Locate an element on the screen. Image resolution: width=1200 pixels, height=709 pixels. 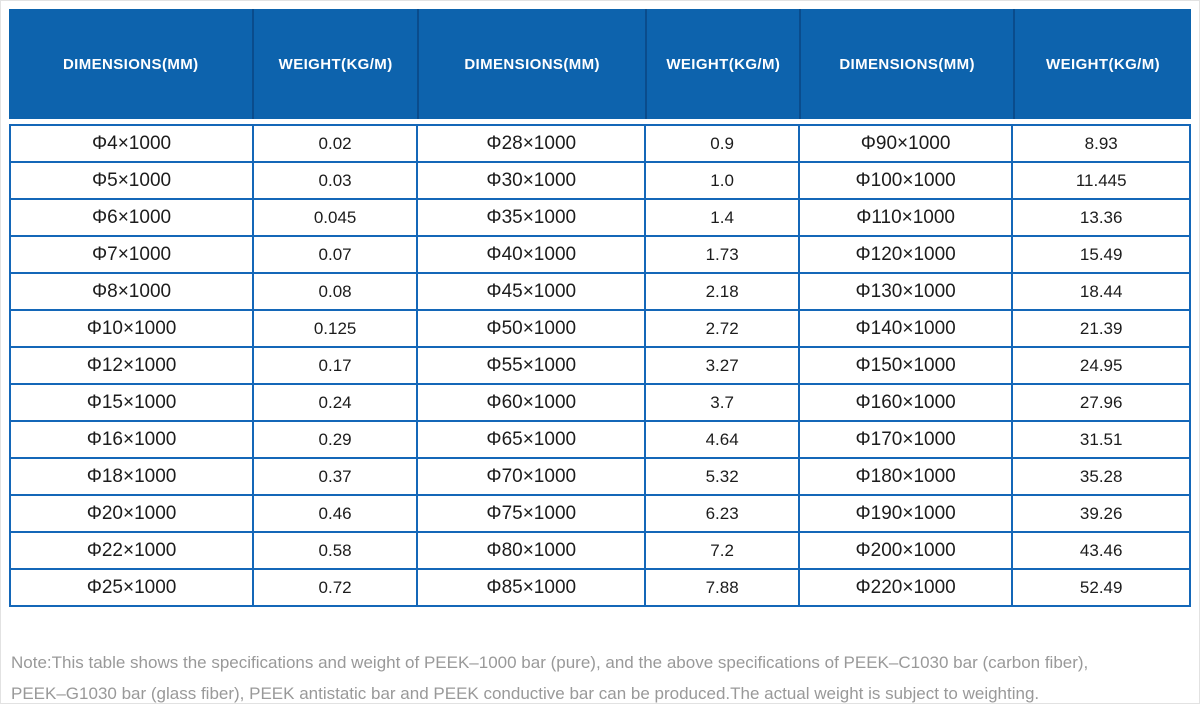
weight-cell: 43.46 is located at coordinates (1101, 550).